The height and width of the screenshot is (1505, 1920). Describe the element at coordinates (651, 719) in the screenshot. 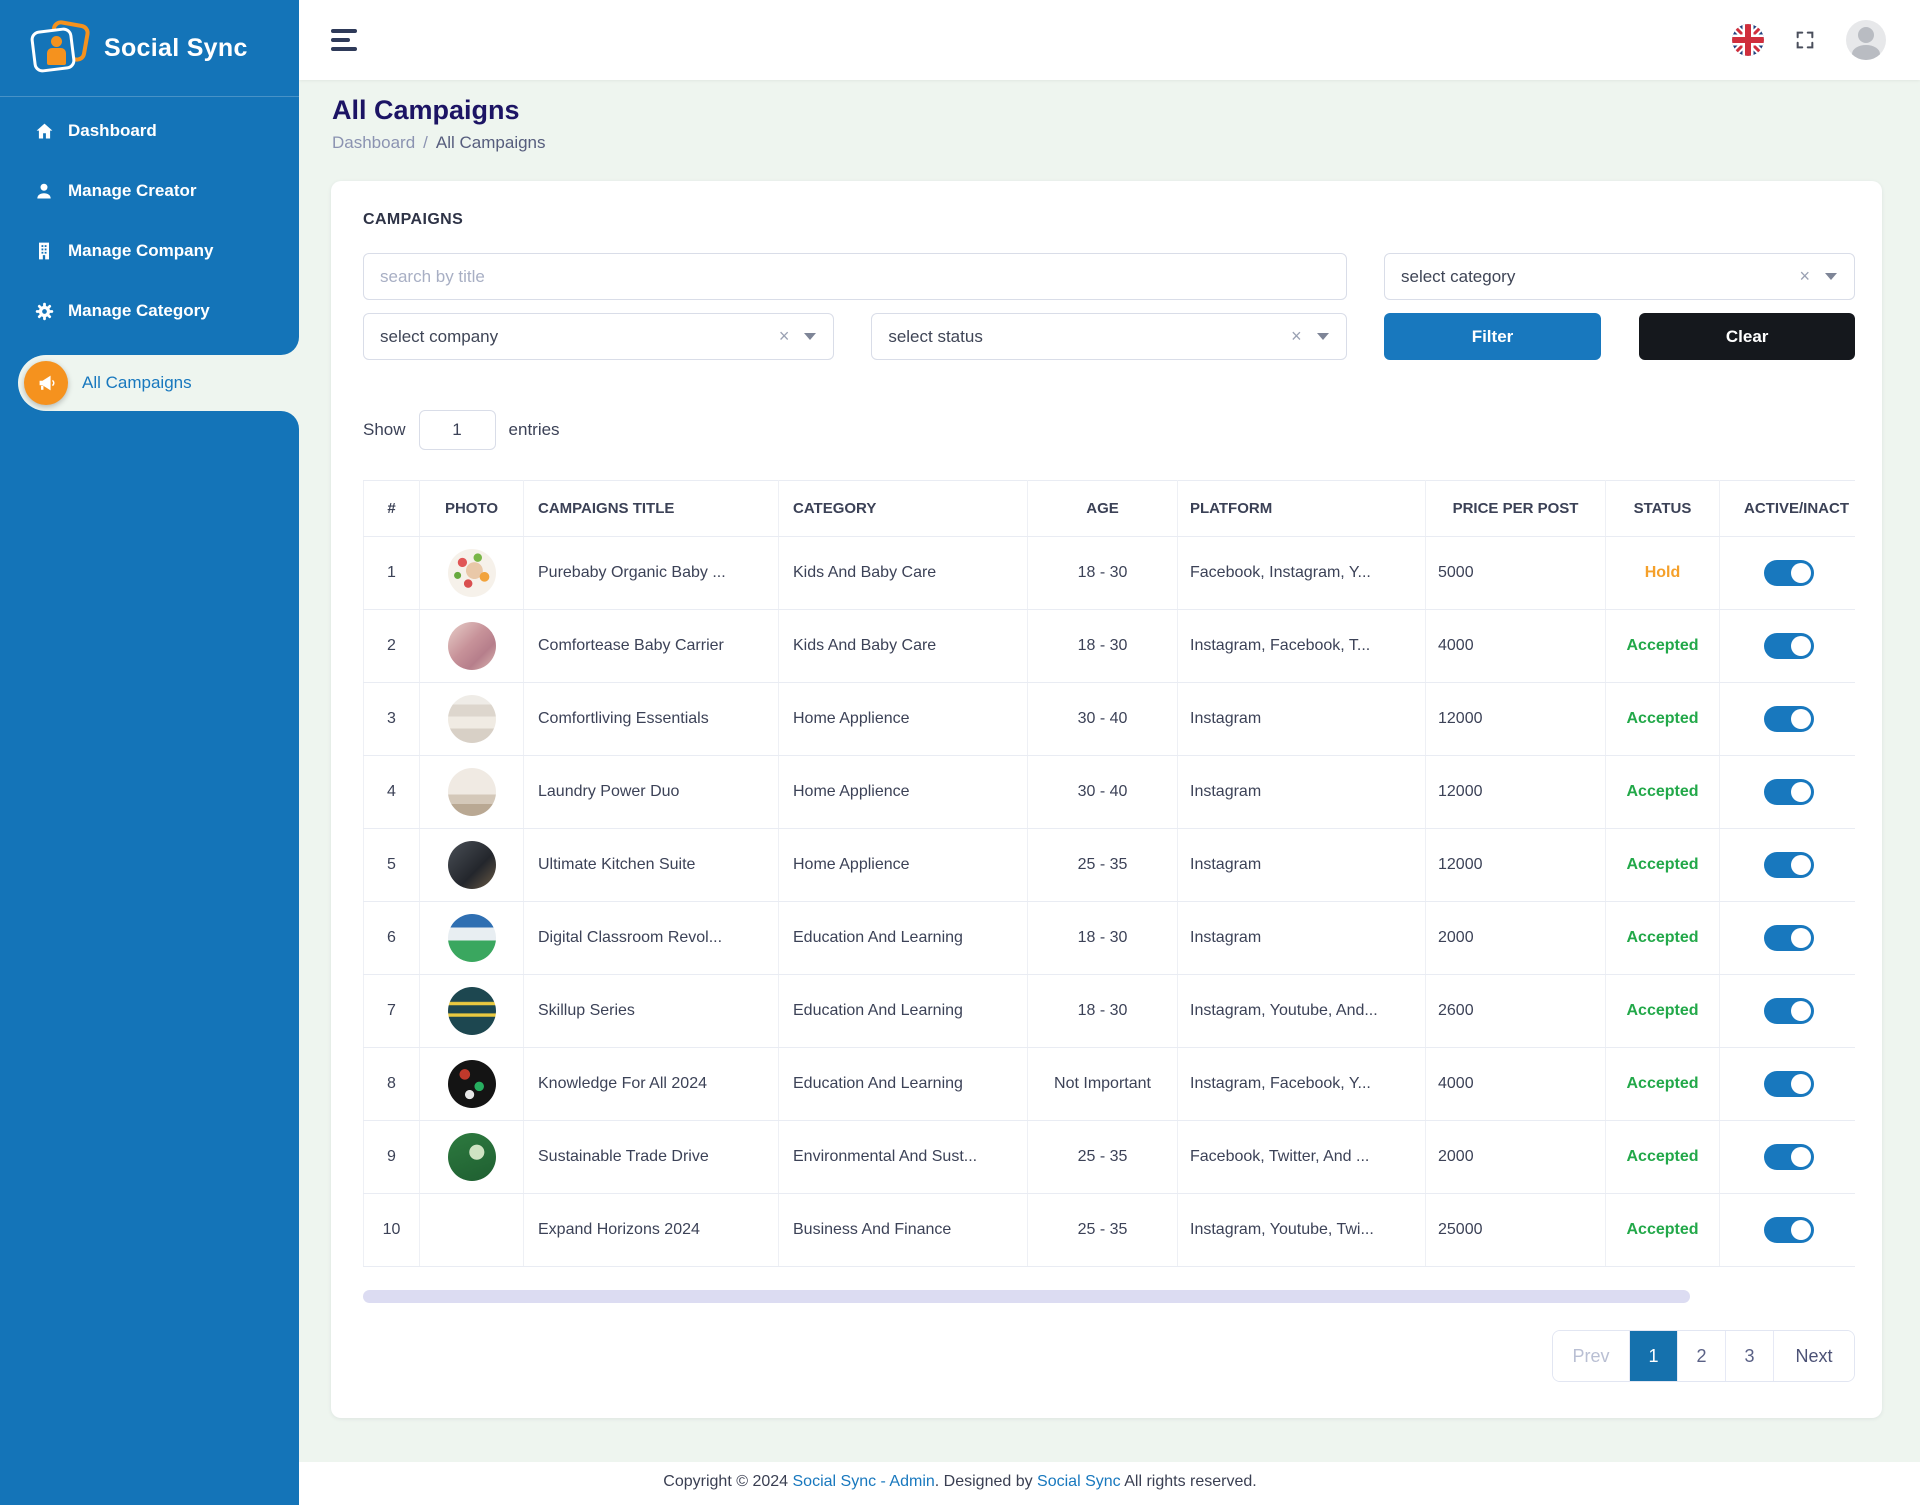

I see `campaign-title: Comfortliving Essentials` at that location.